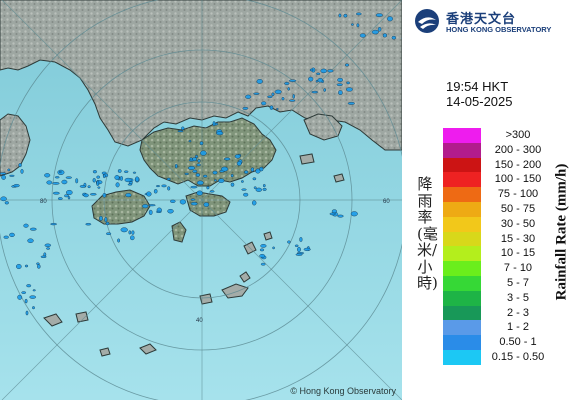  Describe the element at coordinates (179, 232) in the screenshot. I see `lamma-island` at that location.